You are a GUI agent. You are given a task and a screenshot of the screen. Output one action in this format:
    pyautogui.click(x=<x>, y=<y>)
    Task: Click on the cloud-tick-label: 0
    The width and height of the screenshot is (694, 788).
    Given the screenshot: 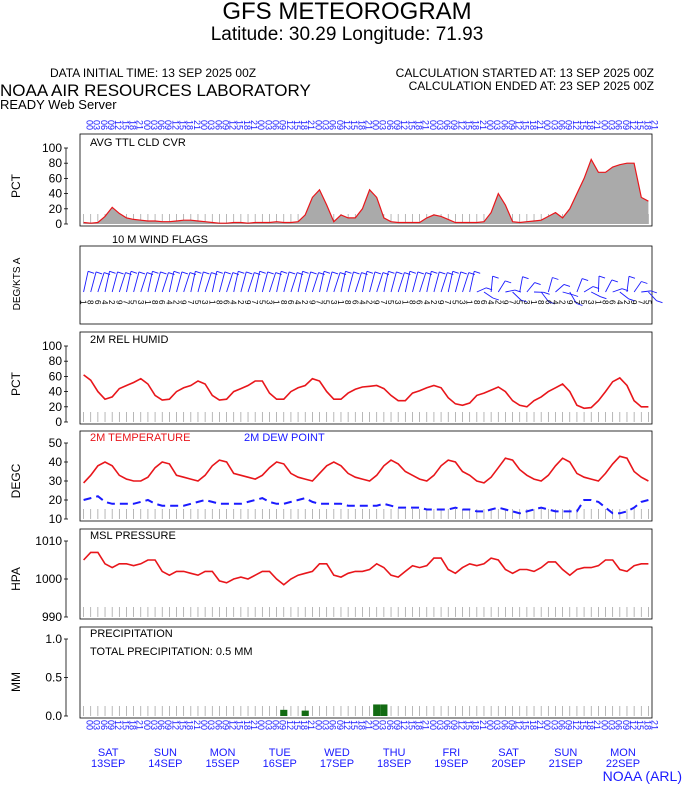 What is the action you would take?
    pyautogui.click(x=58, y=224)
    